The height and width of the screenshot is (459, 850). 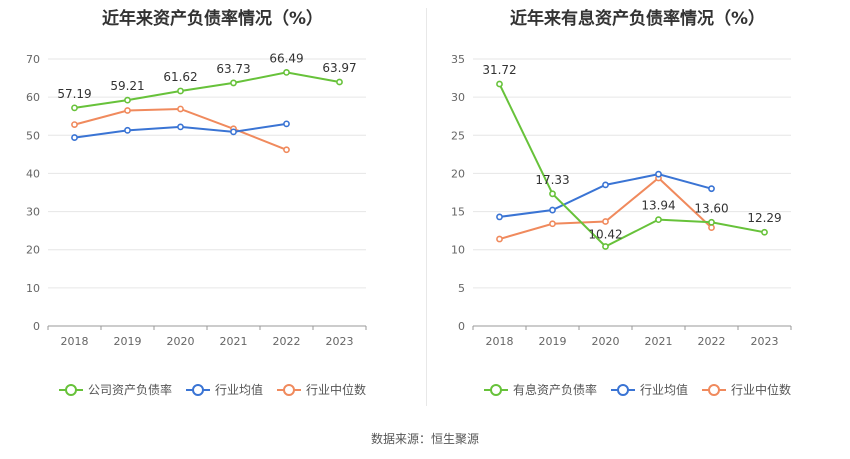 I want to click on legend-item: 公司资产负债率, so click(x=115, y=389).